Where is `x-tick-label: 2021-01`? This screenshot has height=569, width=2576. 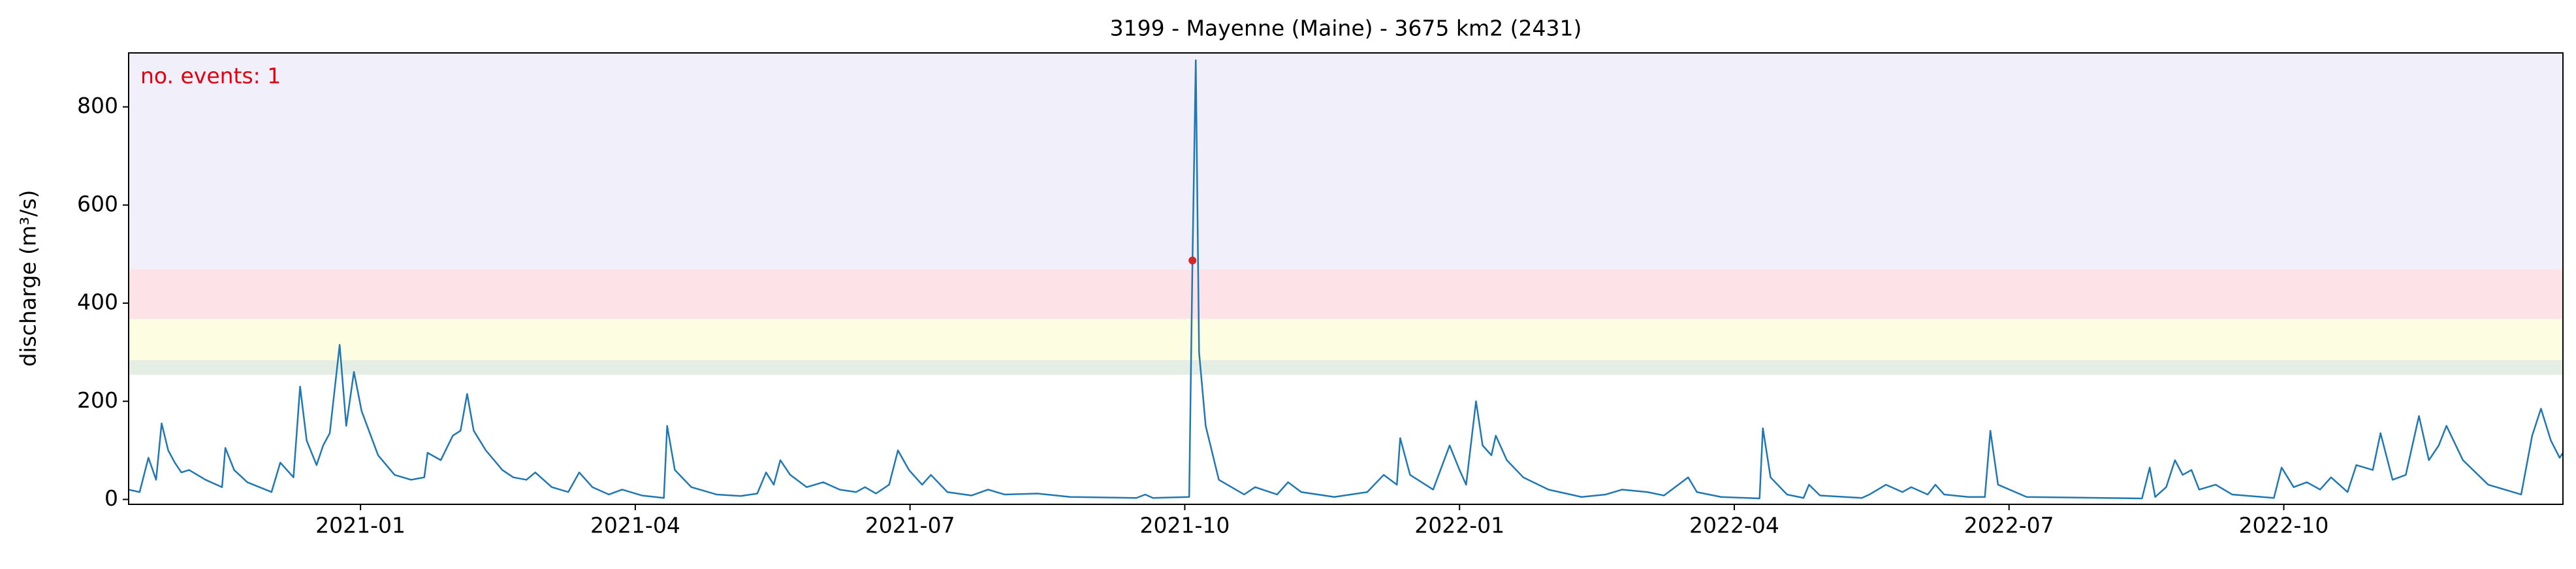
x-tick-label: 2021-01 is located at coordinates (360, 525).